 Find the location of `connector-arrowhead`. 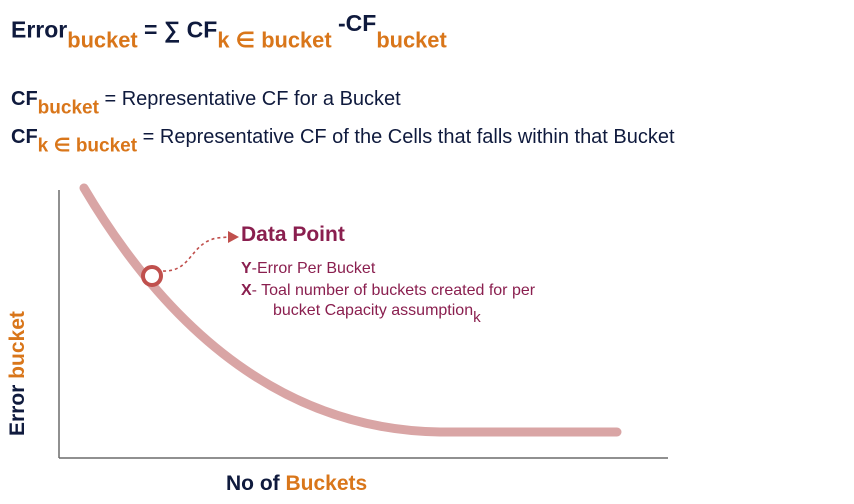

connector-arrowhead is located at coordinates (233, 237).